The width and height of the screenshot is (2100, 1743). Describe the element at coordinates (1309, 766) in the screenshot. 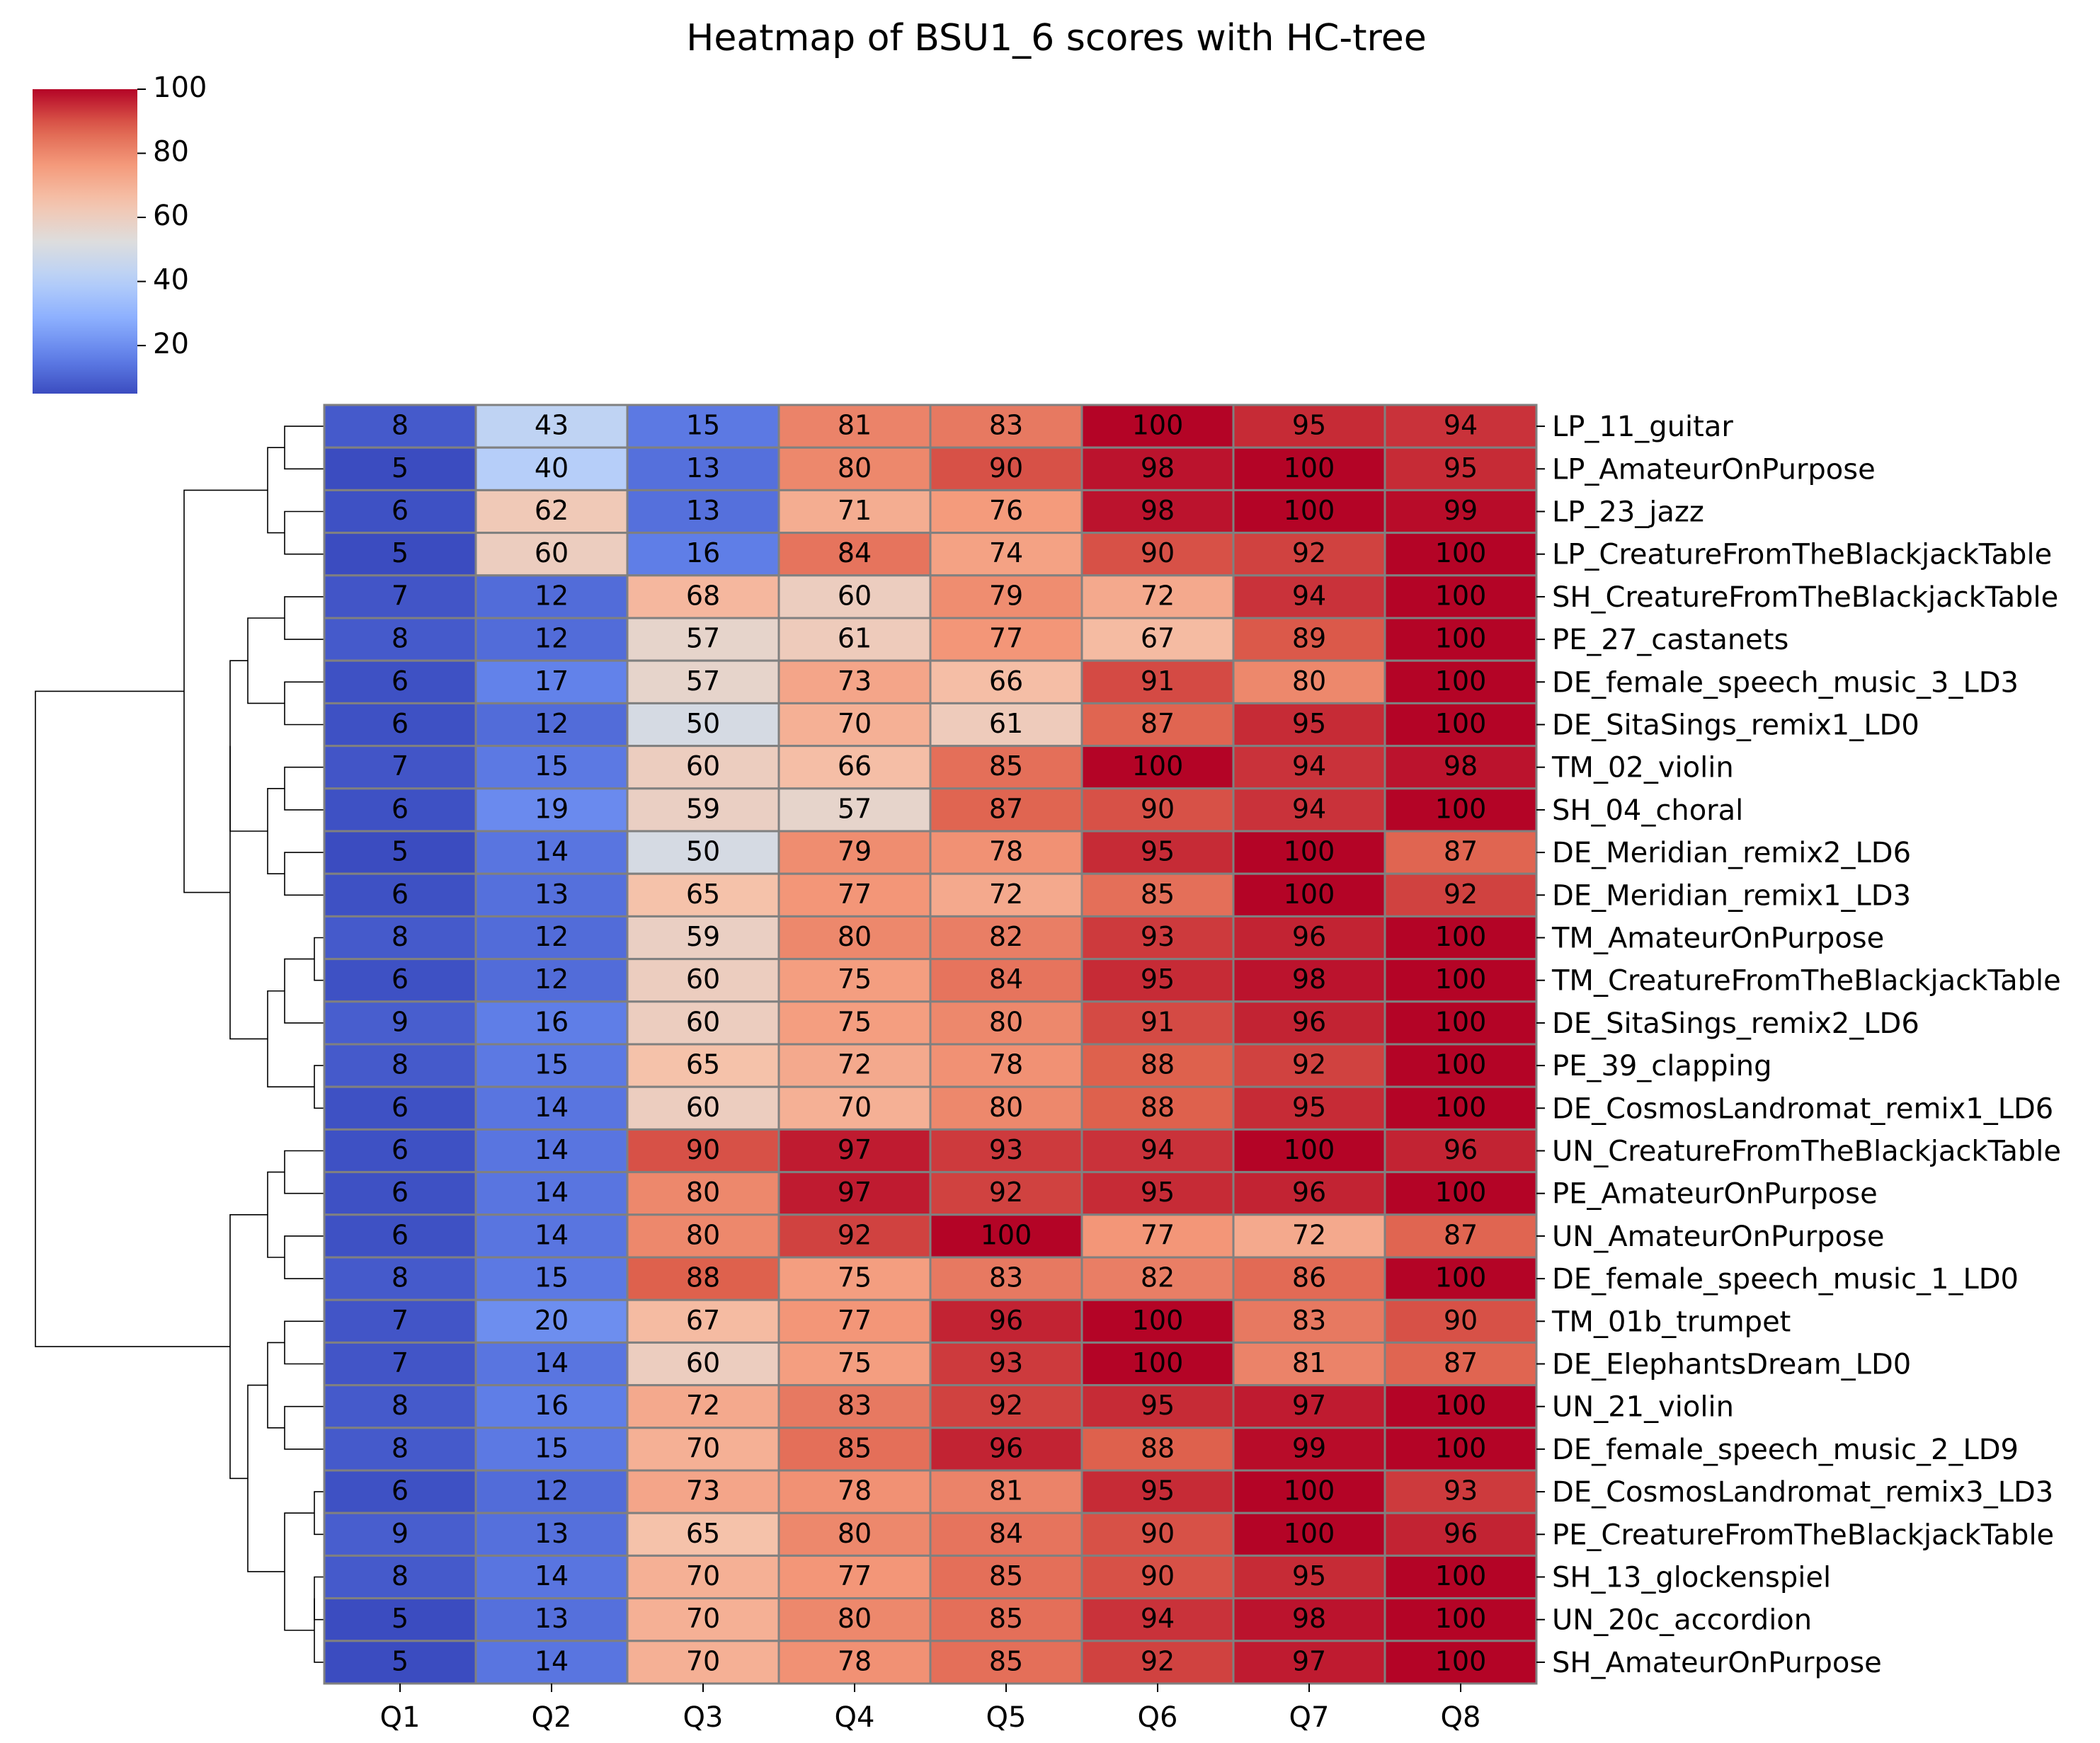

I see `cell-value-label: 94` at that location.